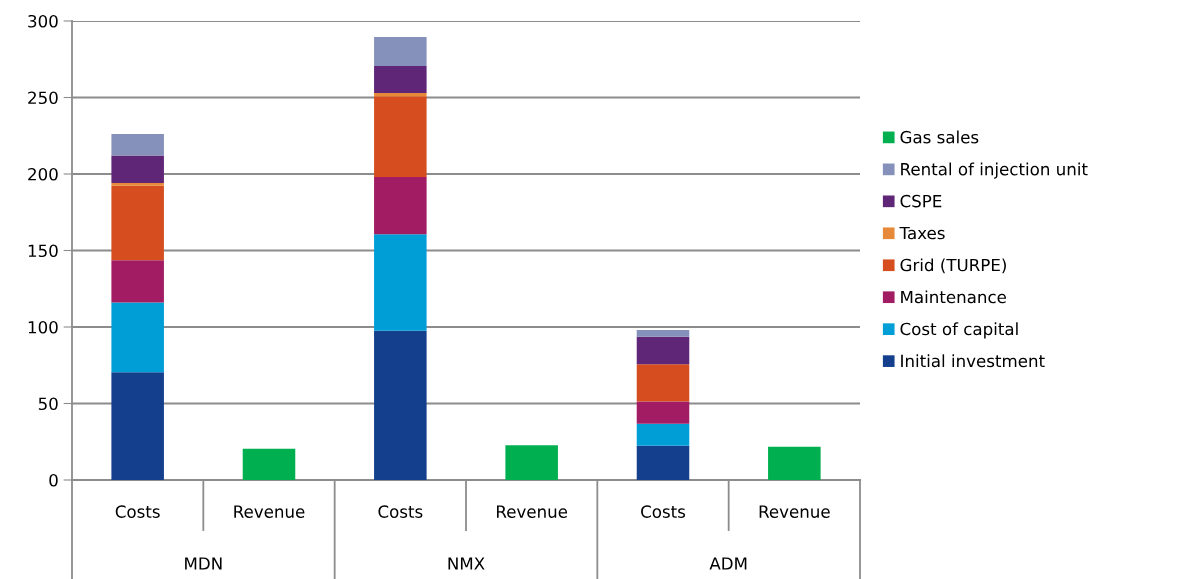 Image resolution: width=1182 pixels, height=579 pixels. Describe the element at coordinates (939, 137) in the screenshot. I see `legend-label: Gas sales` at that location.